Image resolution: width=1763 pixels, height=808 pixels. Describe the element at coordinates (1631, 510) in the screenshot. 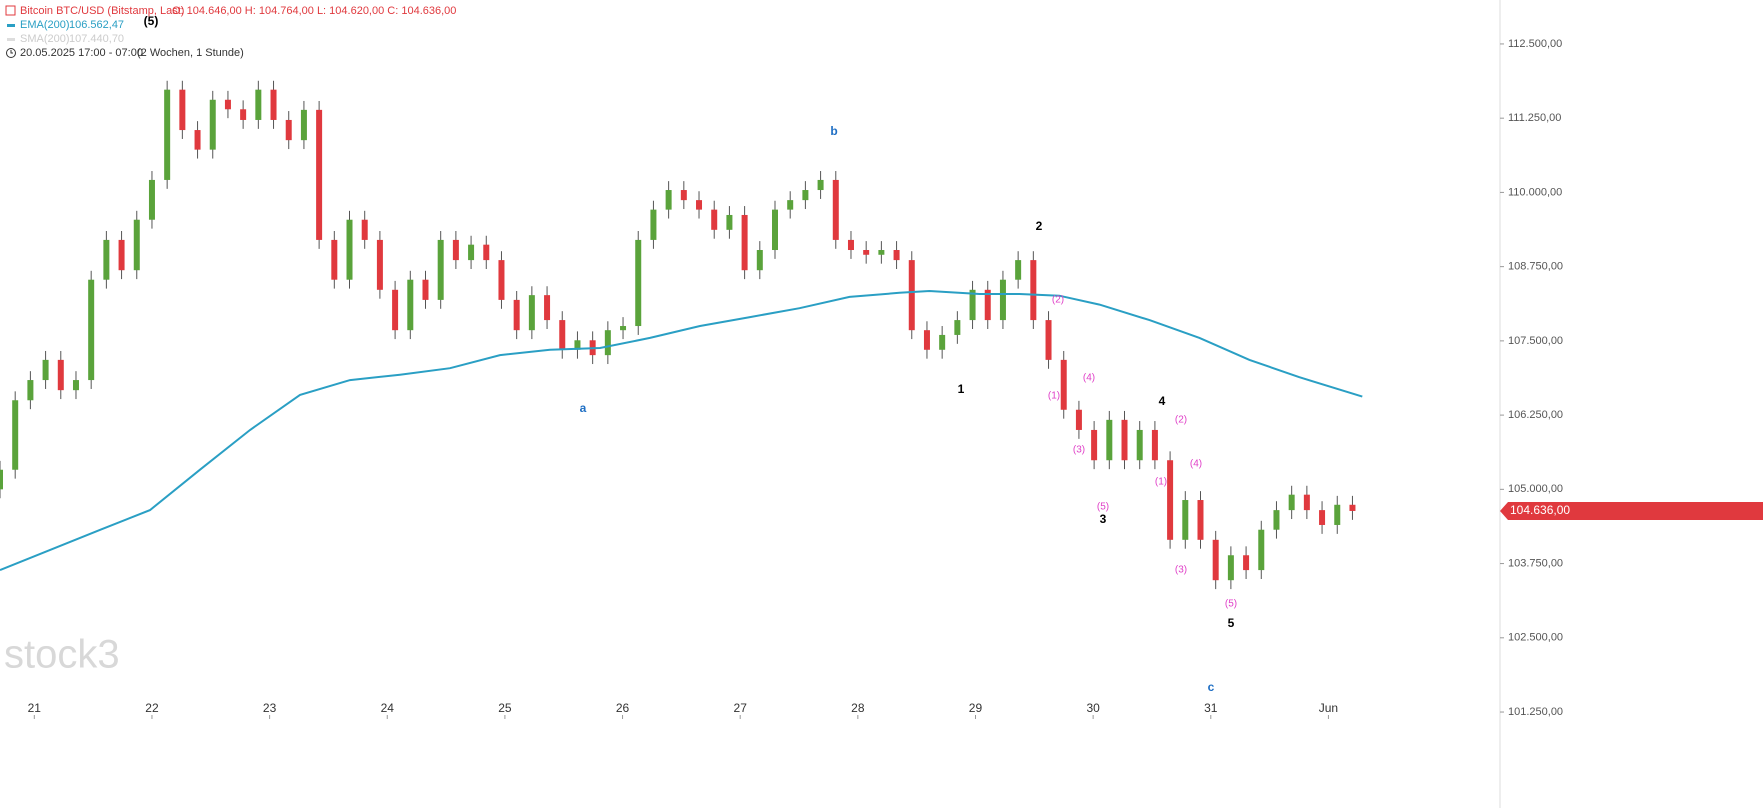

I see `last-price-tag` at that location.